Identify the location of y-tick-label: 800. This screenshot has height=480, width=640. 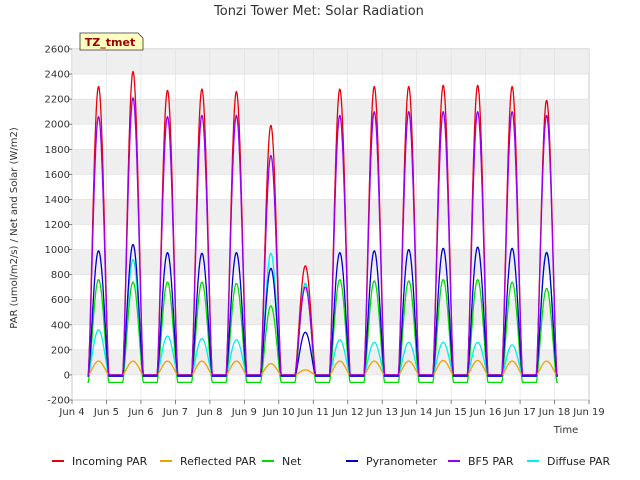
(60, 275).